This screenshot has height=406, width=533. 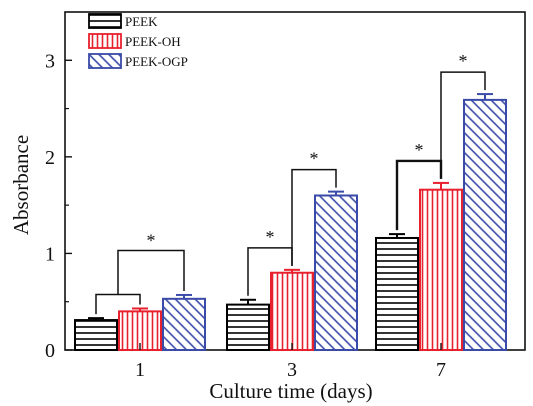 What do you see at coordinates (153, 41) in the screenshot?
I see `legend-label-peek-oh: PEEK-OH` at bounding box center [153, 41].